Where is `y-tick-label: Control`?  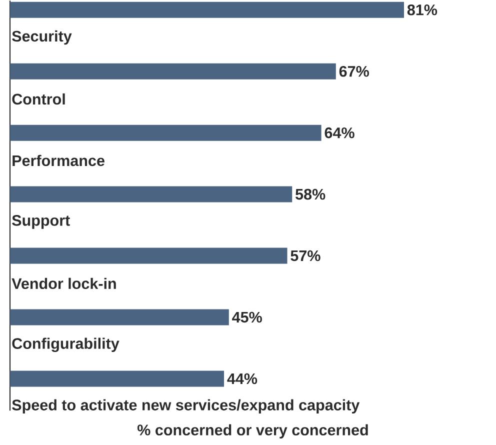 y-tick-label: Control is located at coordinates (38, 98).